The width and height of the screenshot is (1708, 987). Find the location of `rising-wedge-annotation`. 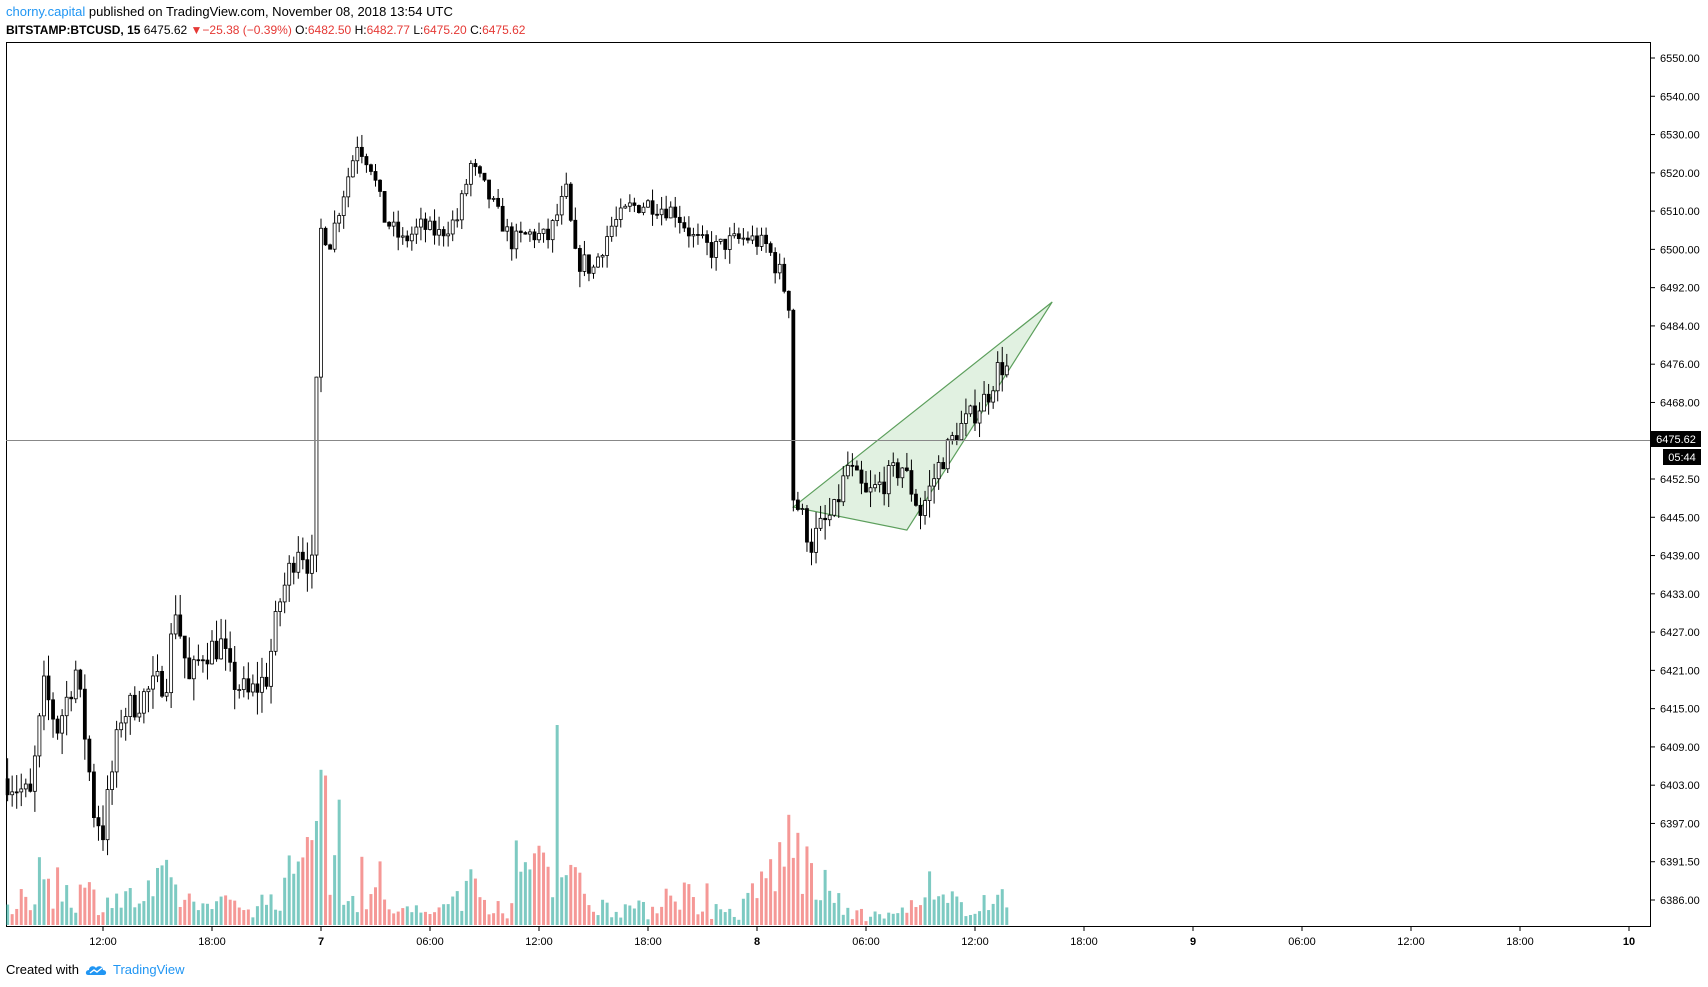

rising-wedge-annotation is located at coordinates (922, 416).